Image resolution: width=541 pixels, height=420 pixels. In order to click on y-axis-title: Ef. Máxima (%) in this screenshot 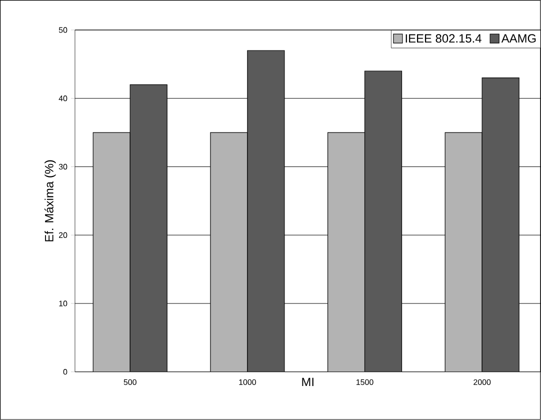, I will do `click(50, 201)`.